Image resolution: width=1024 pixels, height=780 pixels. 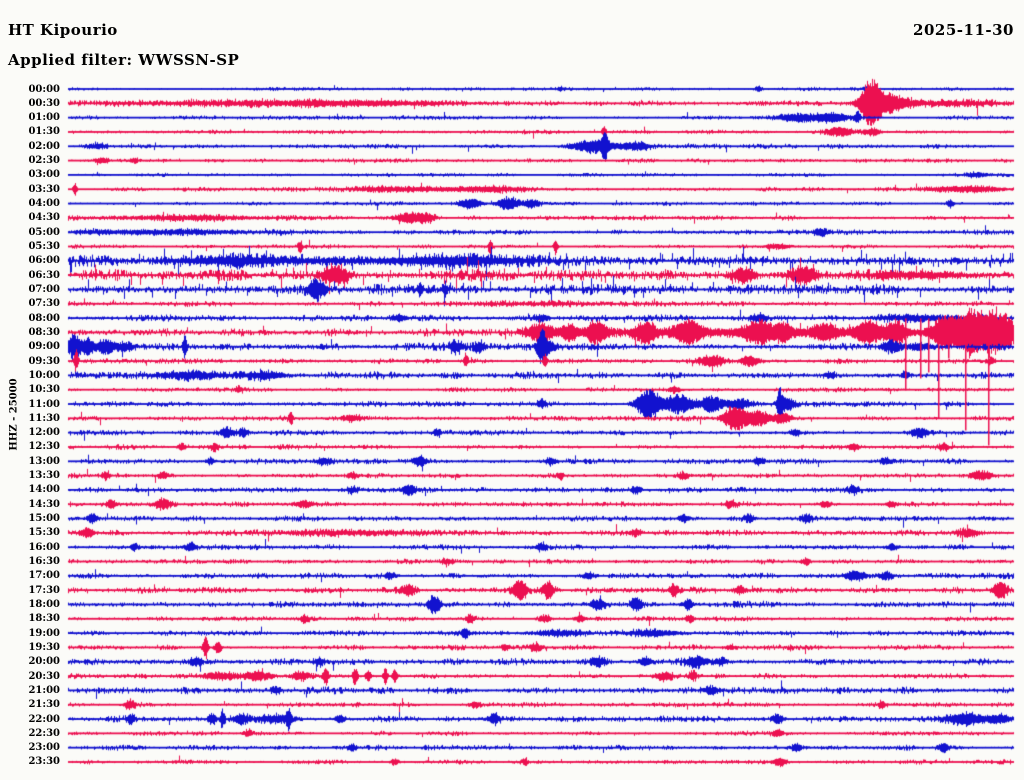 What do you see at coordinates (963, 30) in the screenshot?
I see `report-date: 2025-11-30` at bounding box center [963, 30].